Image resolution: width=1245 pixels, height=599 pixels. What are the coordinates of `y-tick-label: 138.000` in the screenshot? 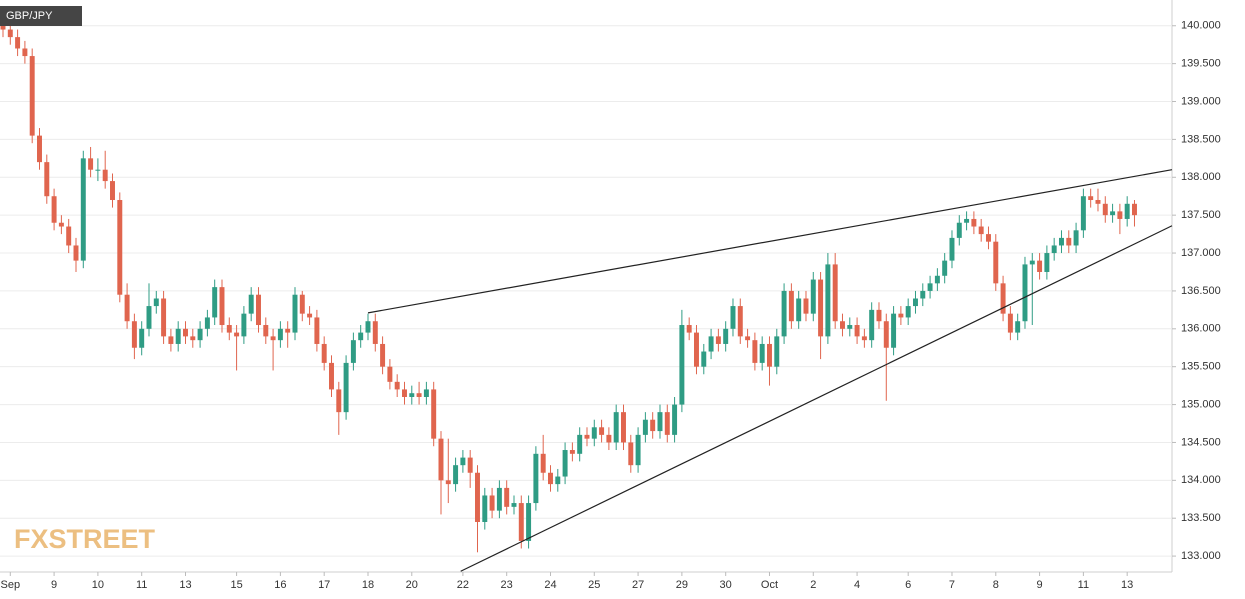 It's located at (1201, 177).